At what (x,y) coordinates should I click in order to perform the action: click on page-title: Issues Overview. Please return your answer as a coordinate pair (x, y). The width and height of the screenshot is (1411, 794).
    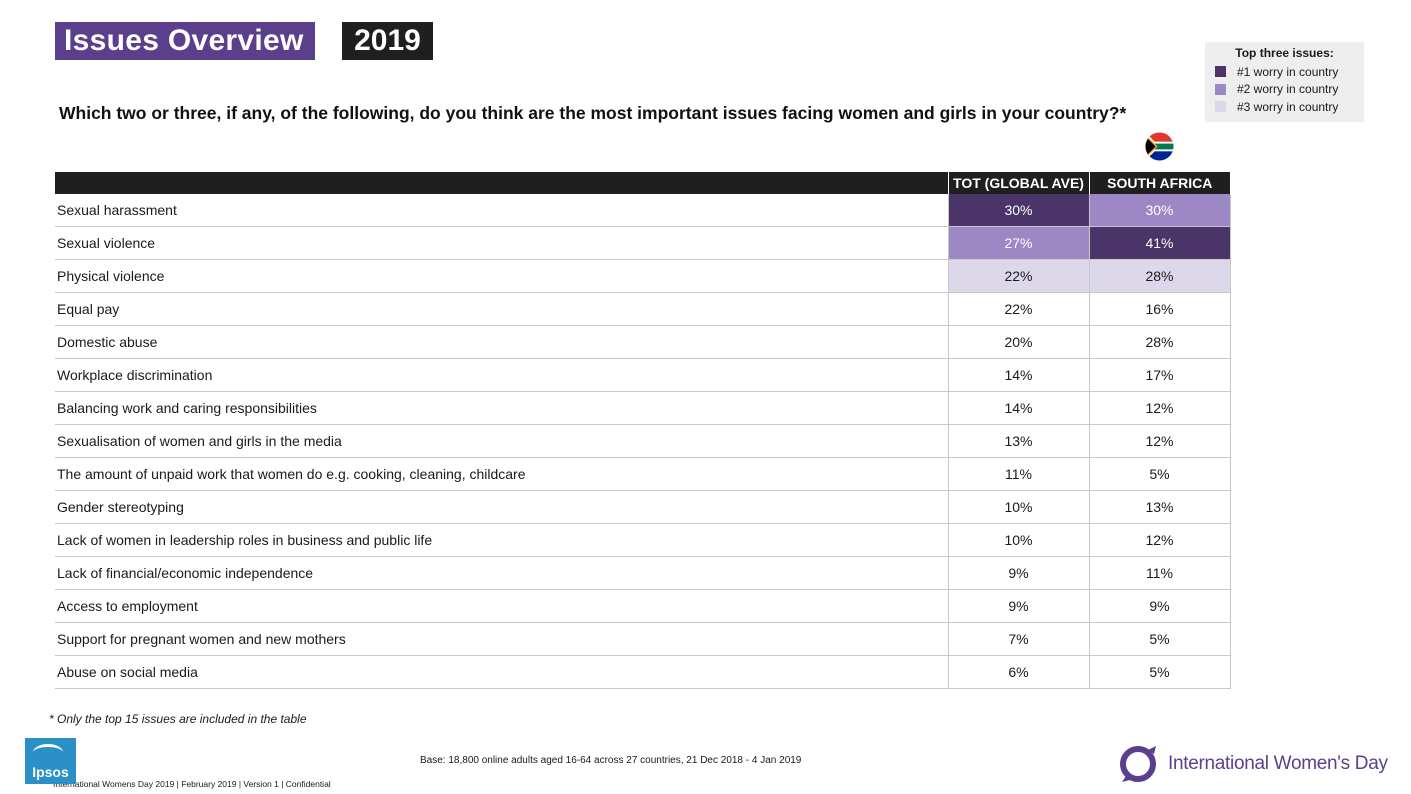
    Looking at the image, I should click on (185, 41).